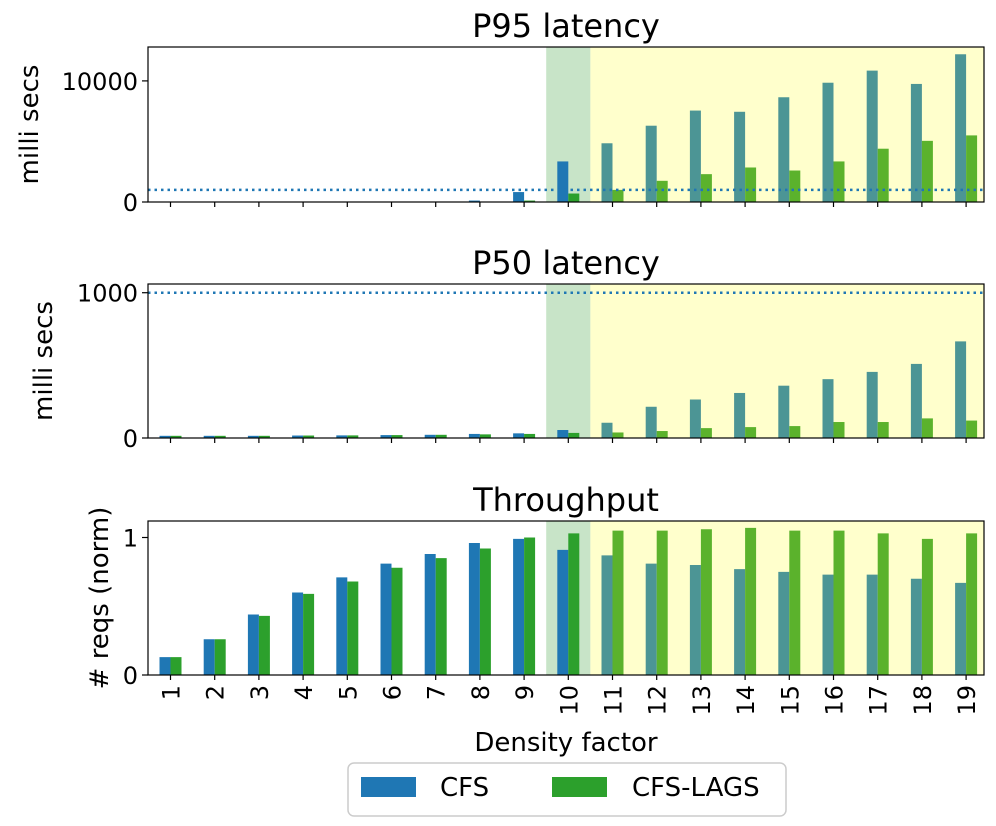 The width and height of the screenshot is (996, 826). Describe the element at coordinates (746, 700) in the screenshot. I see `x-tick-label-14: 14` at that location.